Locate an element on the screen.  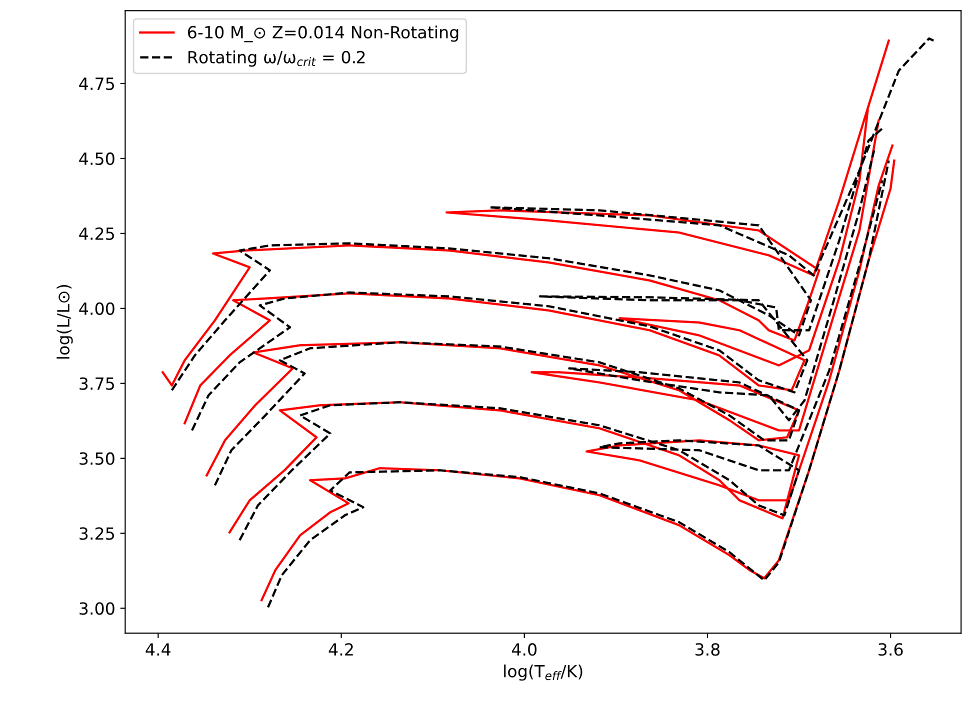
x-tick-label: 4.0 is located at coordinates (524, 649).